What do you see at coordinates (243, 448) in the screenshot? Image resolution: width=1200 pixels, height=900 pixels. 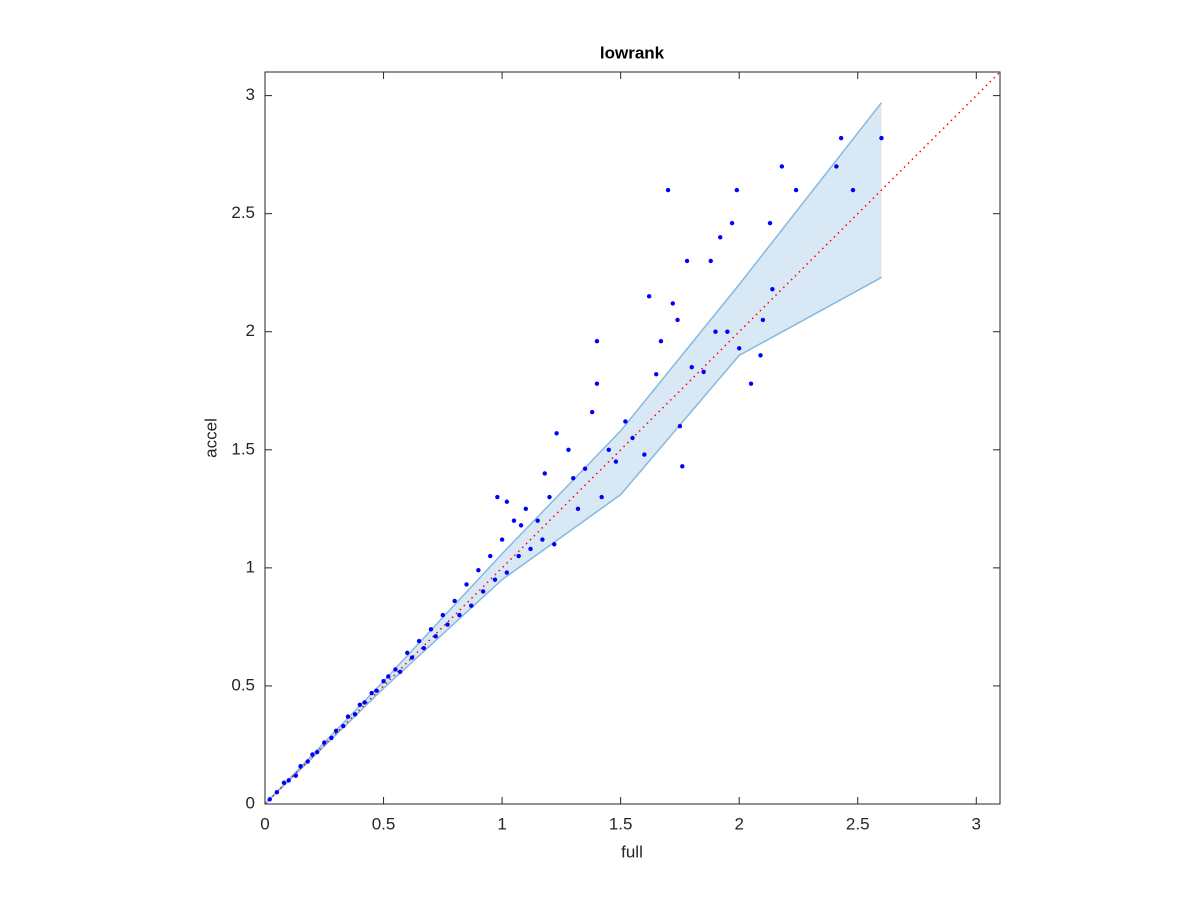 I see `y-tick-label: 1.5` at bounding box center [243, 448].